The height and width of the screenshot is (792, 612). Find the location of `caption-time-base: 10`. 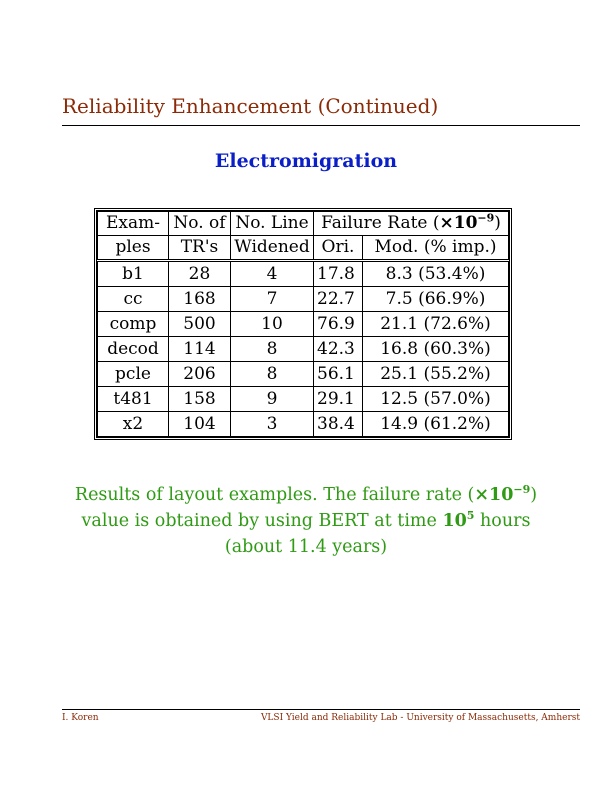

caption-time-base: 10 is located at coordinates (454, 521).